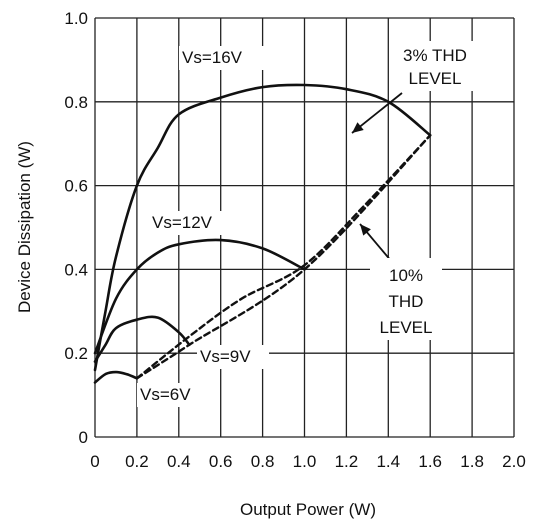 The image size is (547, 525). Describe the element at coordinates (76, 186) in the screenshot. I see `y-tick-label: 0.6` at that location.